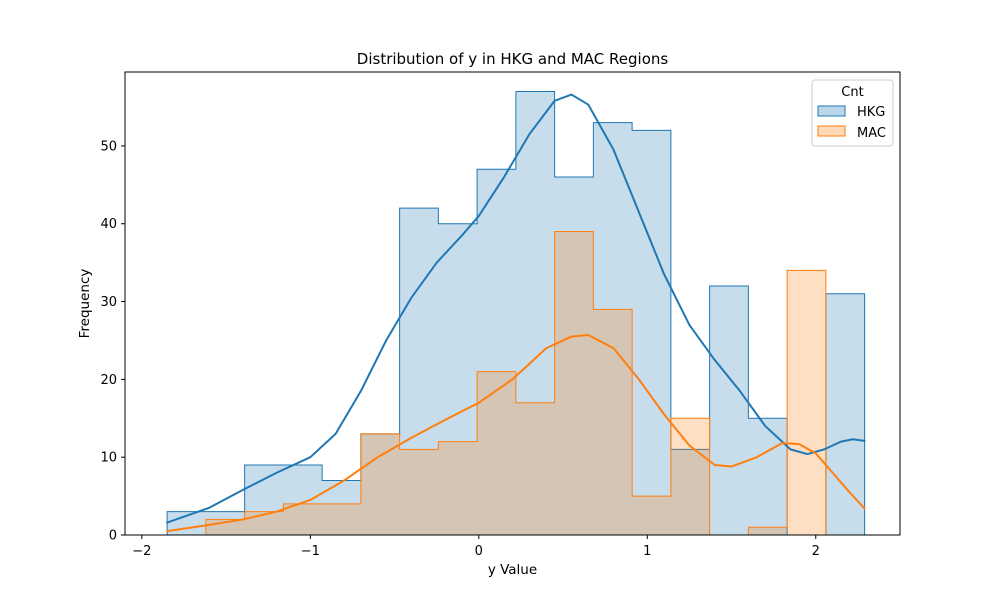 This screenshot has width=1000, height=600. What do you see at coordinates (113, 536) in the screenshot?
I see `y-tick-label: 0` at bounding box center [113, 536].